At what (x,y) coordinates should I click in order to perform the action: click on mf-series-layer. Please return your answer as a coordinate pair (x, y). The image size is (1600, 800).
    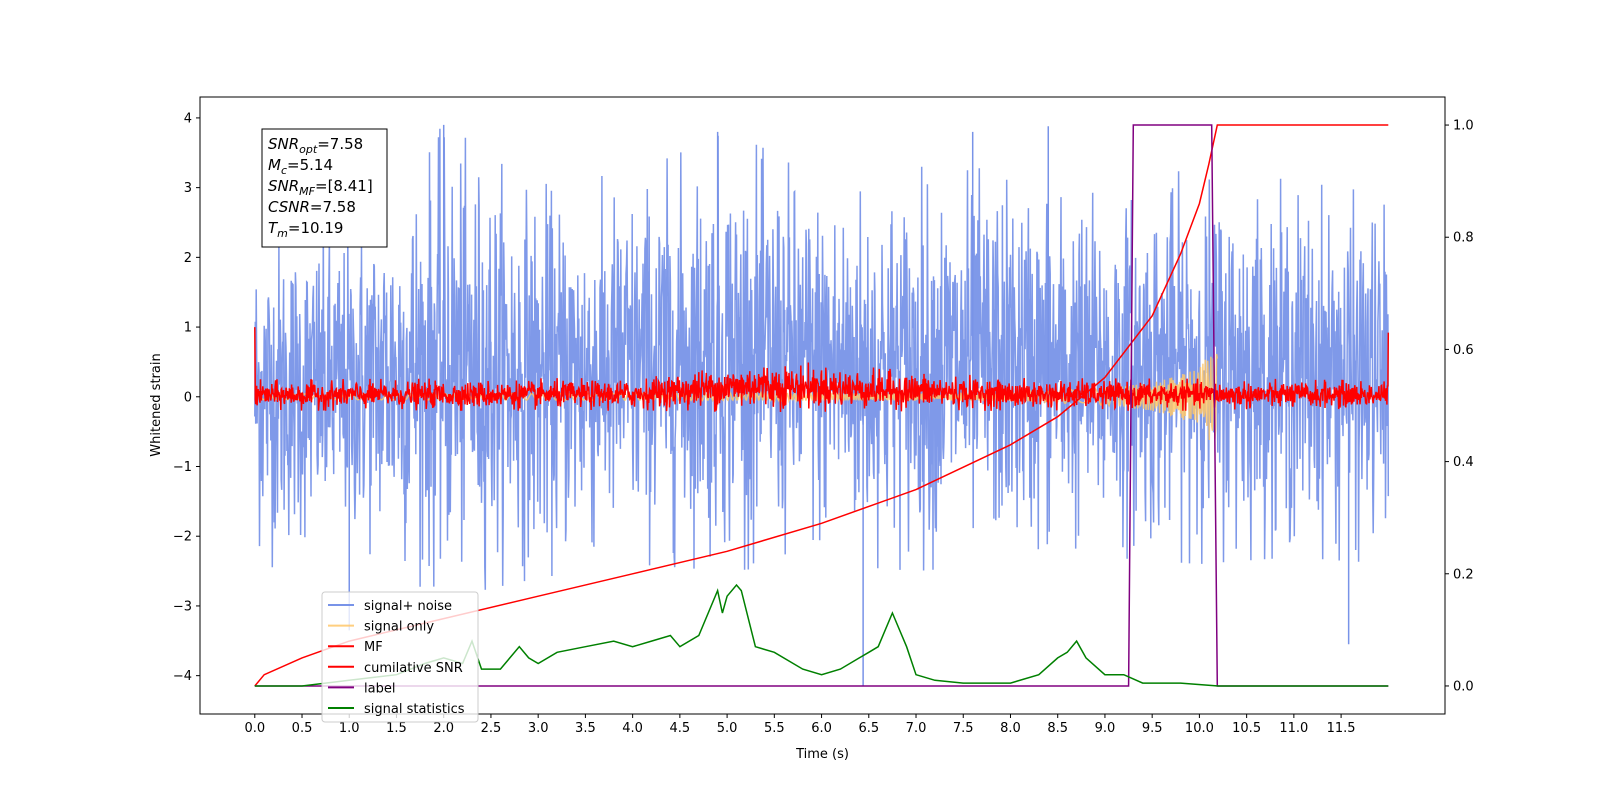
    Looking at the image, I should click on (822, 370).